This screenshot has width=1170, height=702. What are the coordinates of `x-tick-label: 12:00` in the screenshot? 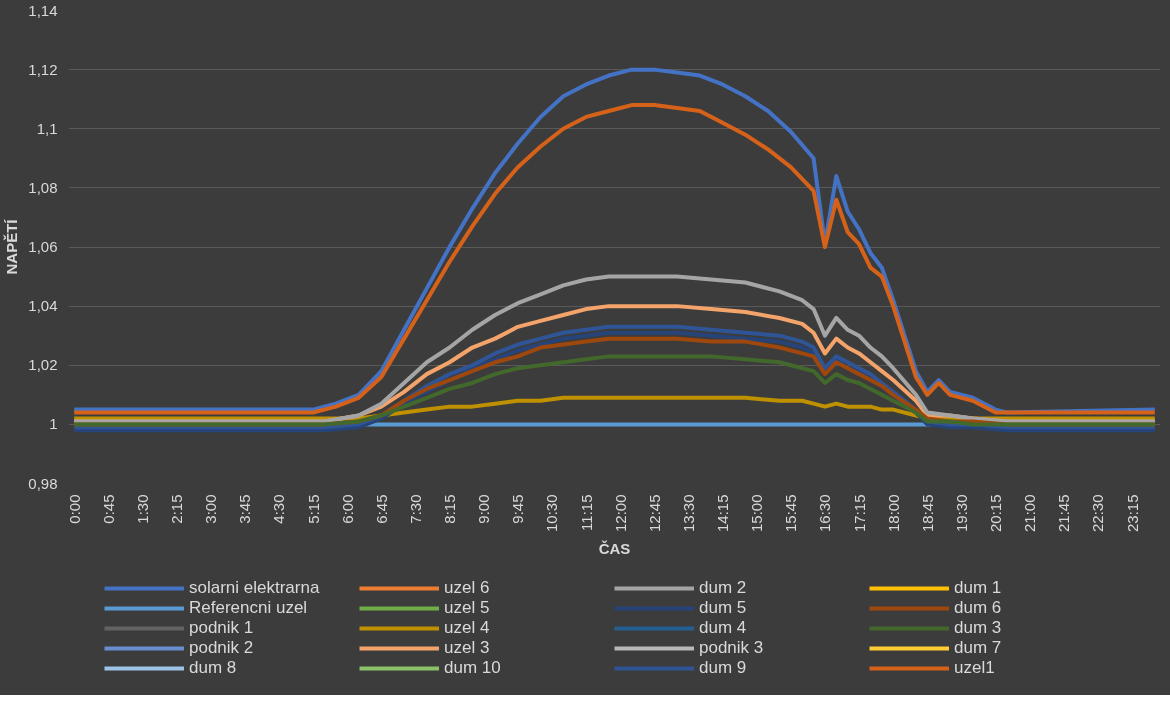 It's located at (620, 513).